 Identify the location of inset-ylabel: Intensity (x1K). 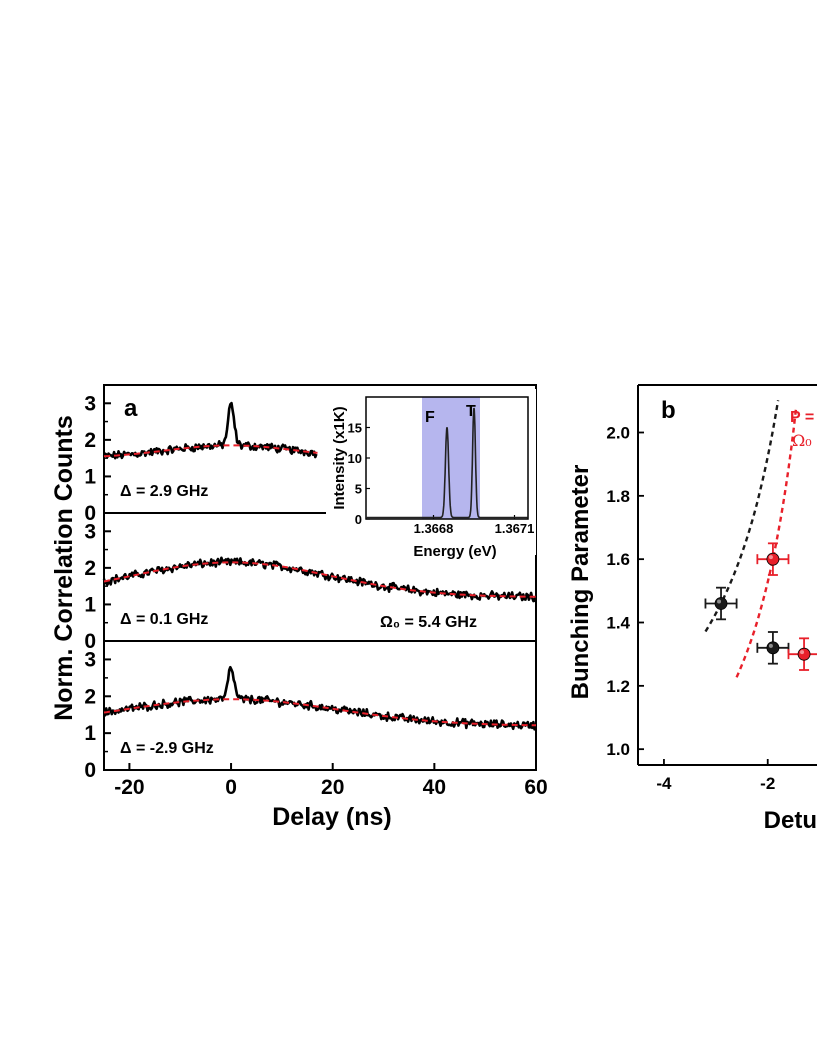
(339, 457).